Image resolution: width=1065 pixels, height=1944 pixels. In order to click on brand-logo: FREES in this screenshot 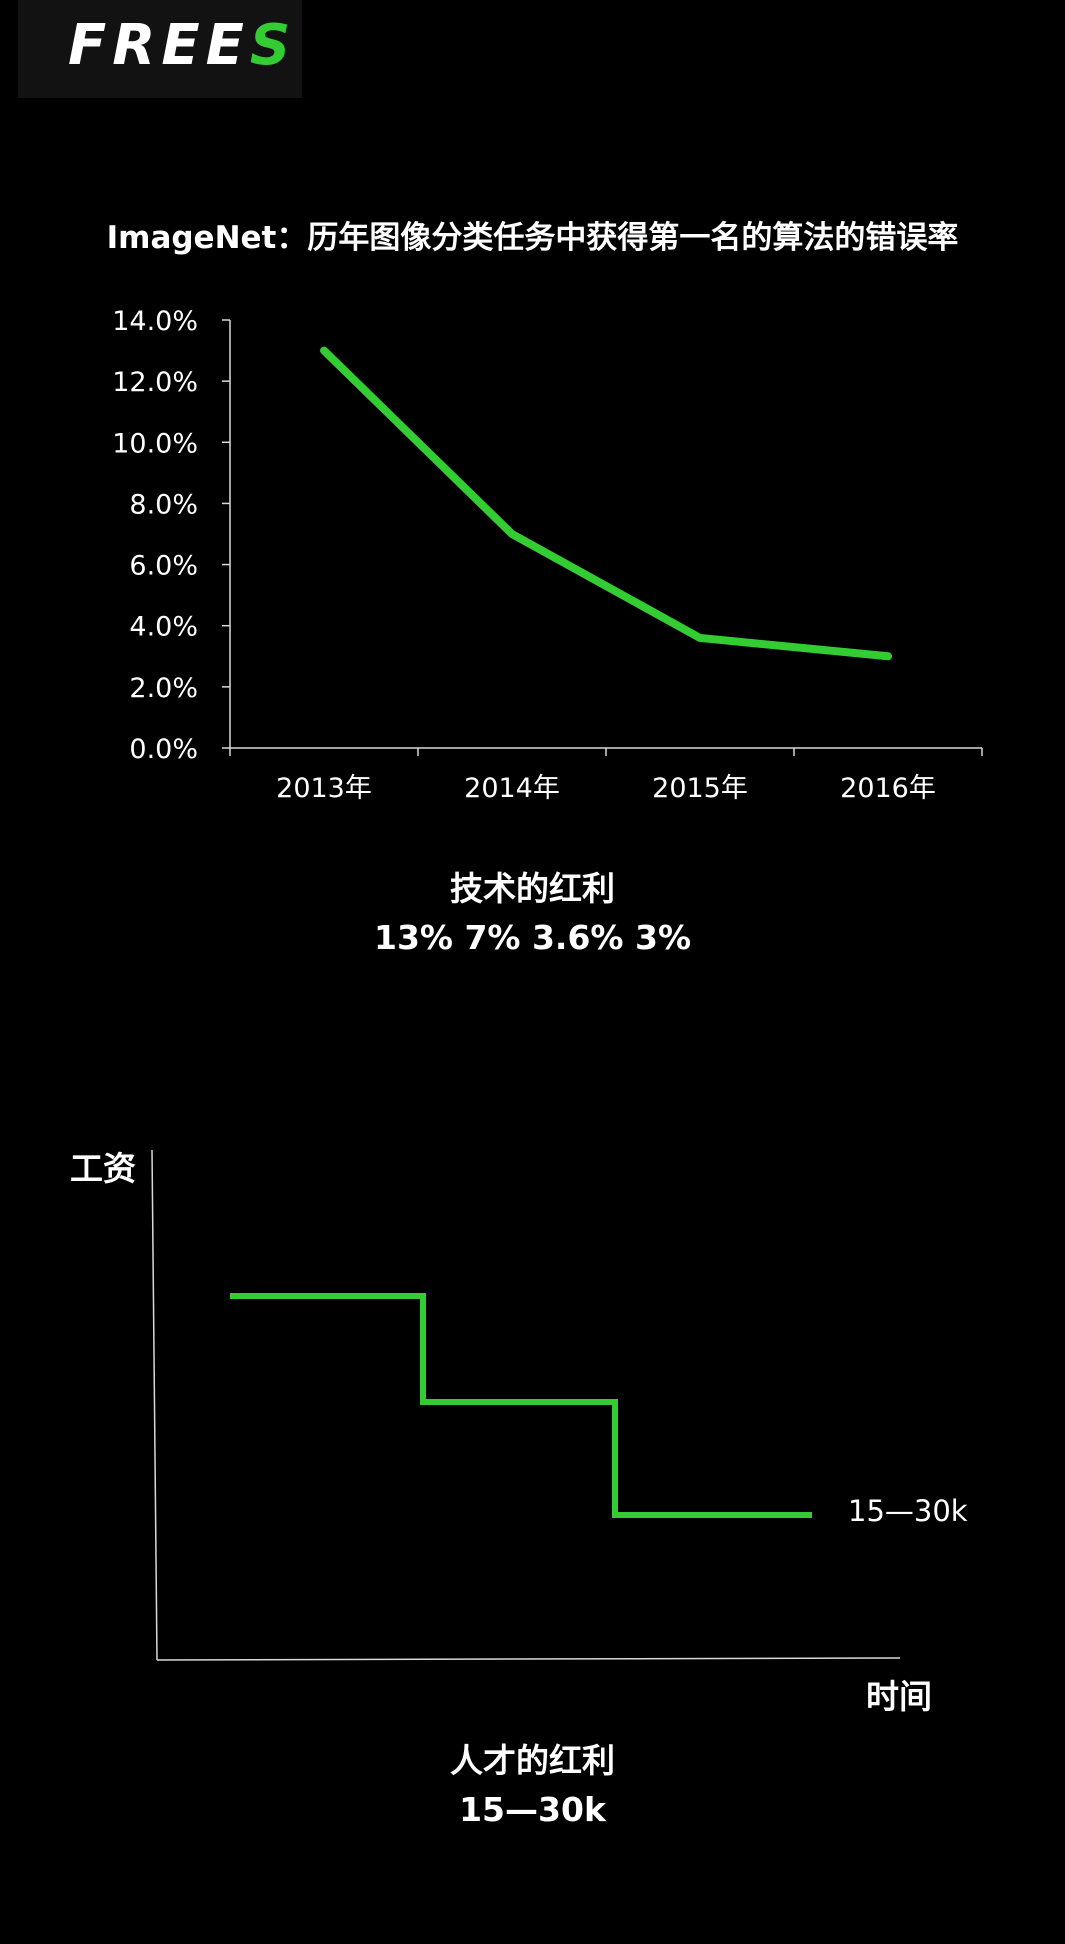, I will do `click(160, 49)`.